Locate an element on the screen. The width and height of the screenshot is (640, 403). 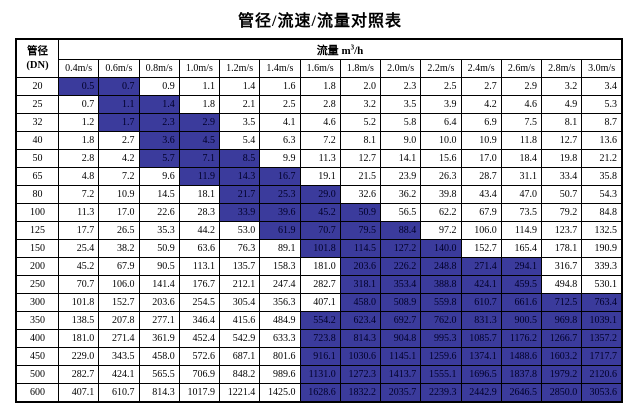
flow-value-cell: 4.2 is located at coordinates (481, 104).